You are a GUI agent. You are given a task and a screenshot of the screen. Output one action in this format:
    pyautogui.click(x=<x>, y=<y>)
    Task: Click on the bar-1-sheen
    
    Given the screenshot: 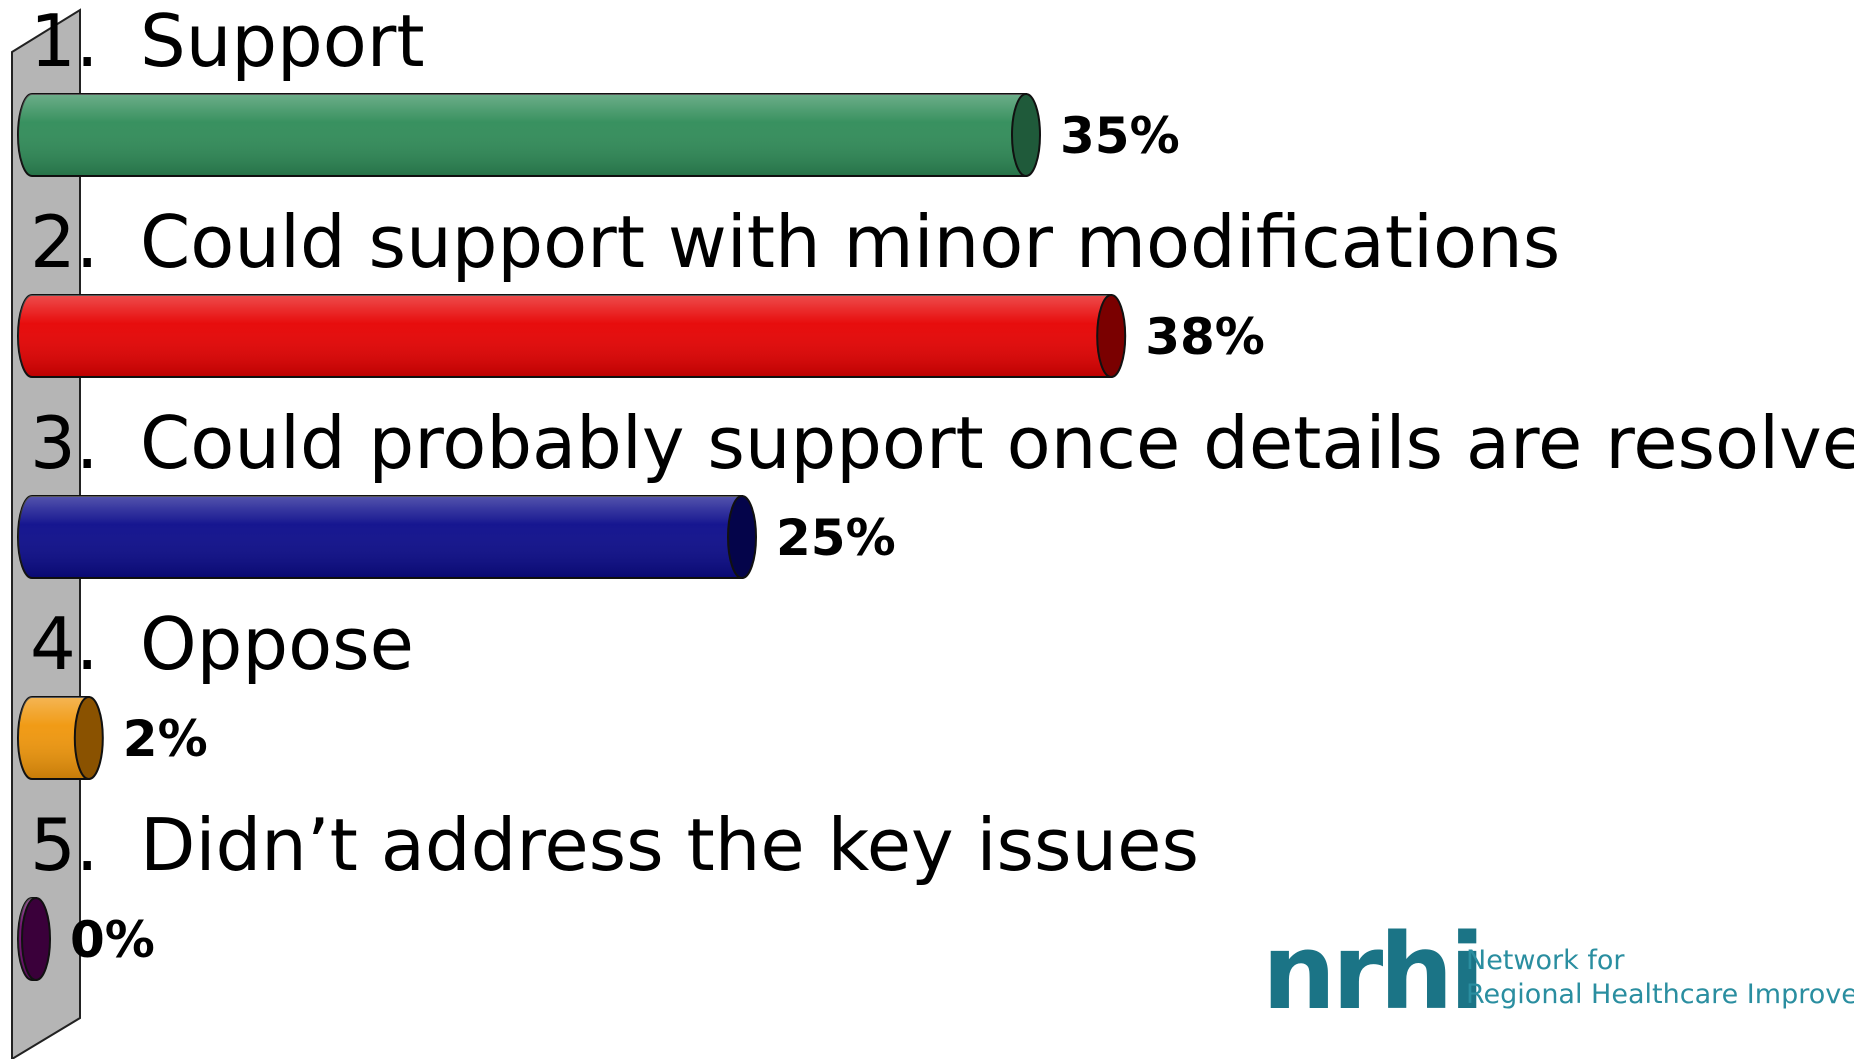 What is the action you would take?
    pyautogui.click(x=522, y=135)
    